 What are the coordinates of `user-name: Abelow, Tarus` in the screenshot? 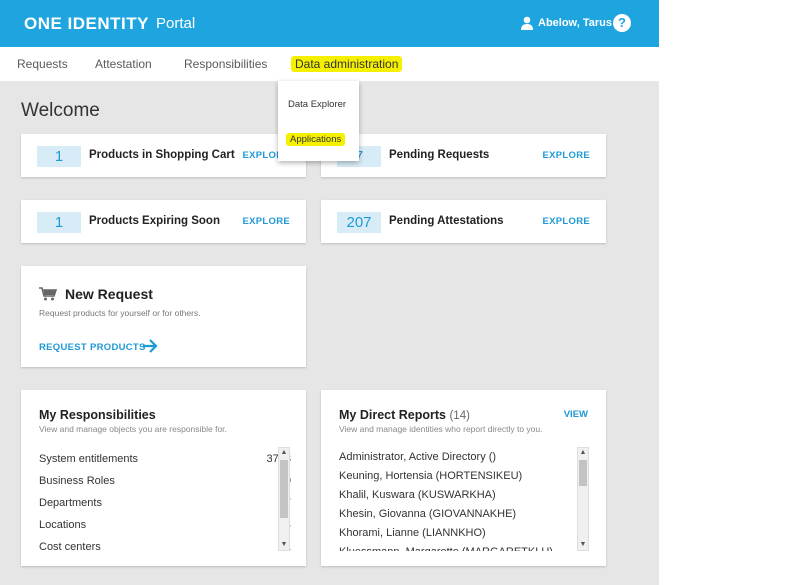 It's located at (575, 23).